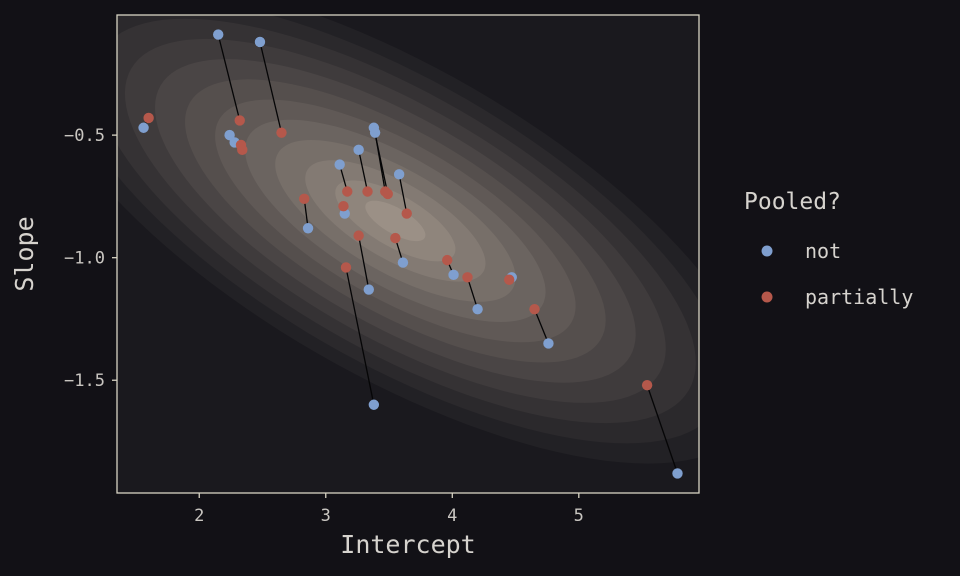 The height and width of the screenshot is (576, 960). Describe the element at coordinates (792, 202) in the screenshot. I see `legend-title: Pooled?` at that location.